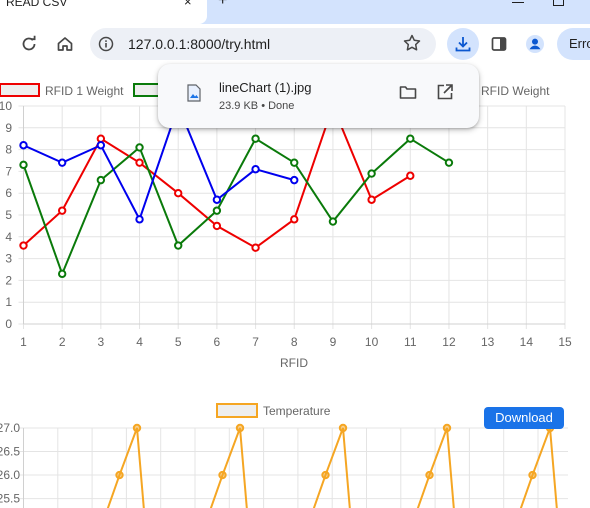 This screenshot has height=508, width=590. What do you see at coordinates (410, 342) in the screenshot?
I see `x-tick-label: 11` at bounding box center [410, 342].